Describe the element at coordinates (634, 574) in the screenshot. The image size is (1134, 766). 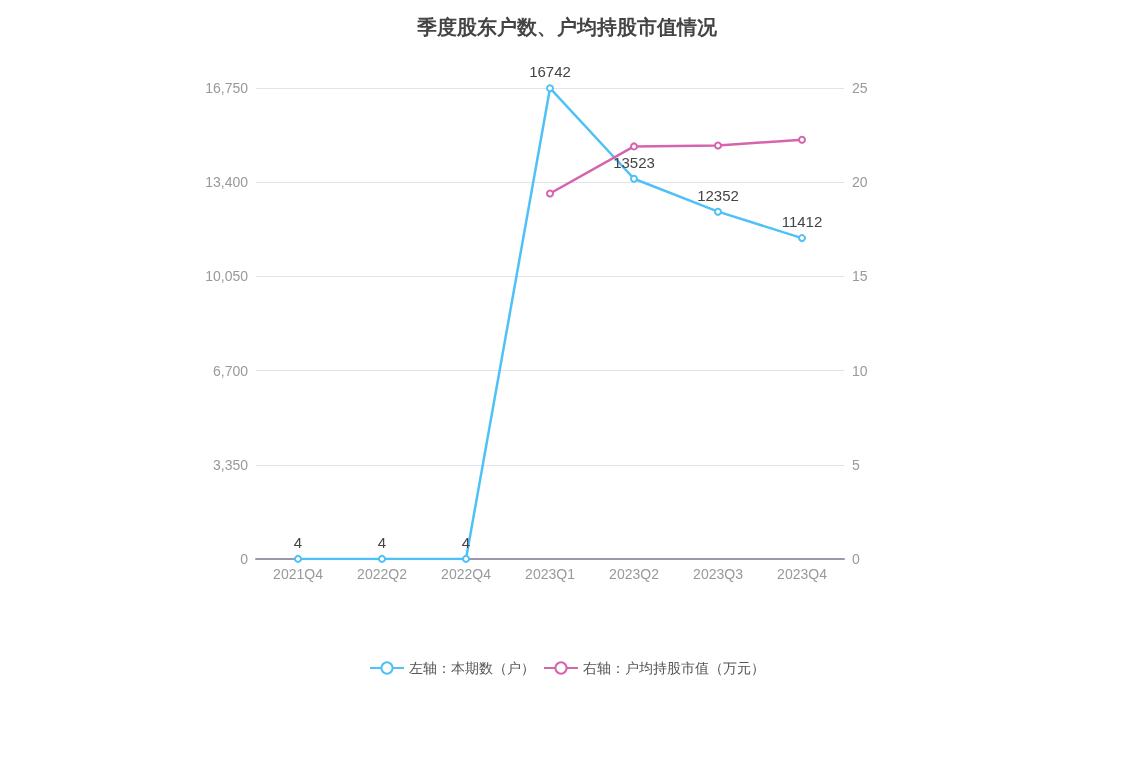
I see `x-tick-label: 2023Q2` at that location.